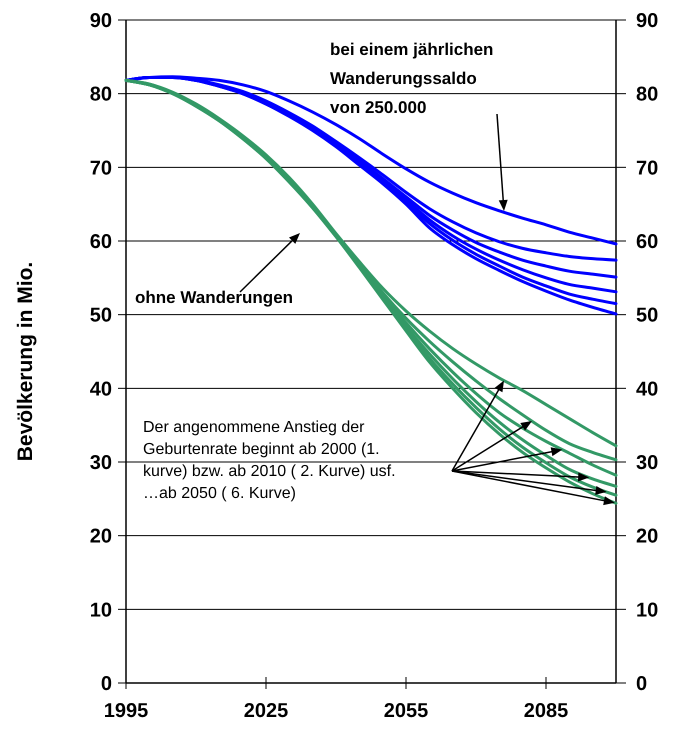 This screenshot has width=677, height=742. What do you see at coordinates (269, 460) in the screenshot?
I see `annotation: Der angenommene Anstieg der Geburtenrate beginnt ab 2000 (1. kurve) bzw. ab 2010 ( 2. Kurve) usf. …ab 2050 ( 6. Kurve)` at bounding box center [269, 460].